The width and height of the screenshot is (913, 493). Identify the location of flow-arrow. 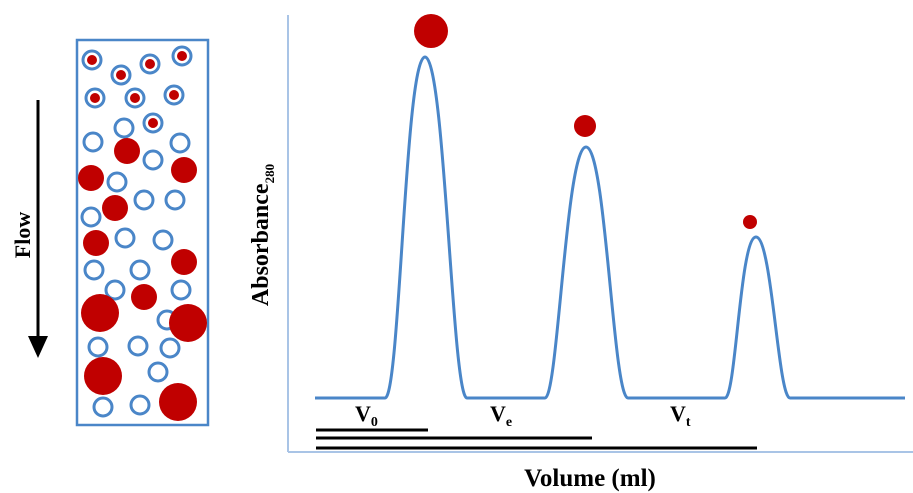
(38, 229).